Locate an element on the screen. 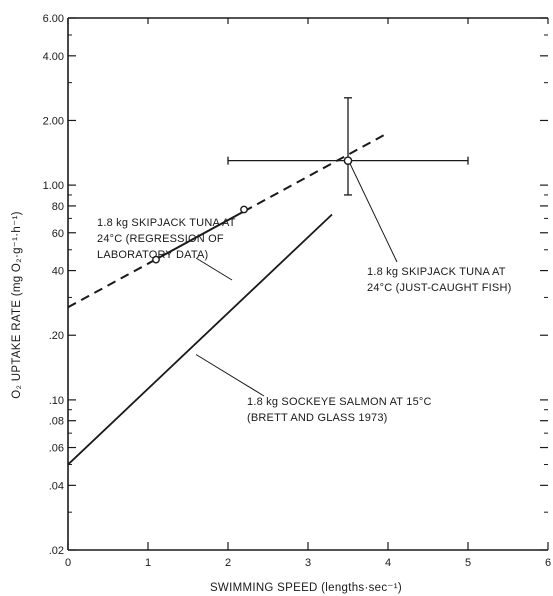 This screenshot has width=553, height=596. x-tick-label: 5 is located at coordinates (468, 563).